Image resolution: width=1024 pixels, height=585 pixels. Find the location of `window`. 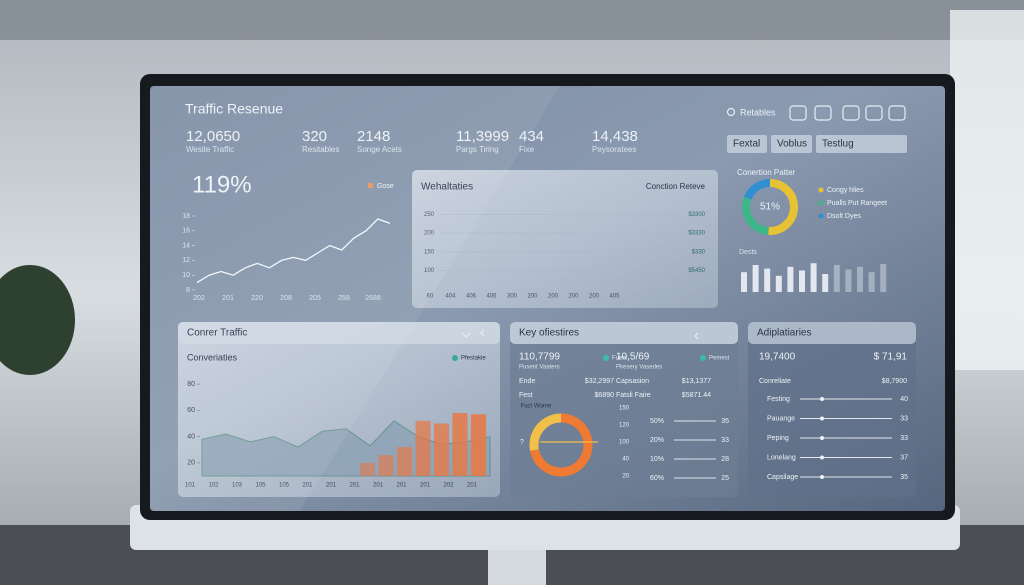

window is located at coordinates (987, 190).